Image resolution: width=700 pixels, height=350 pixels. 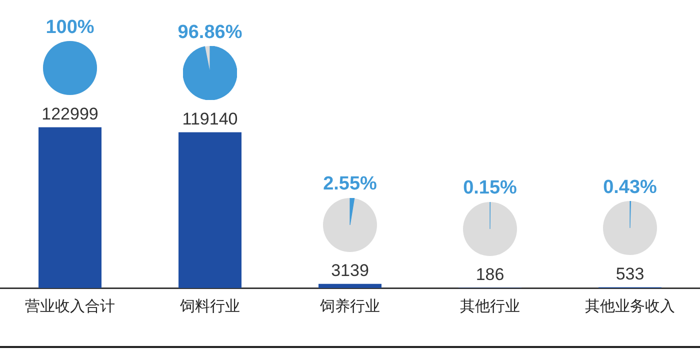 I want to click on x-tick-label: 饲养行业, so click(x=349, y=305).